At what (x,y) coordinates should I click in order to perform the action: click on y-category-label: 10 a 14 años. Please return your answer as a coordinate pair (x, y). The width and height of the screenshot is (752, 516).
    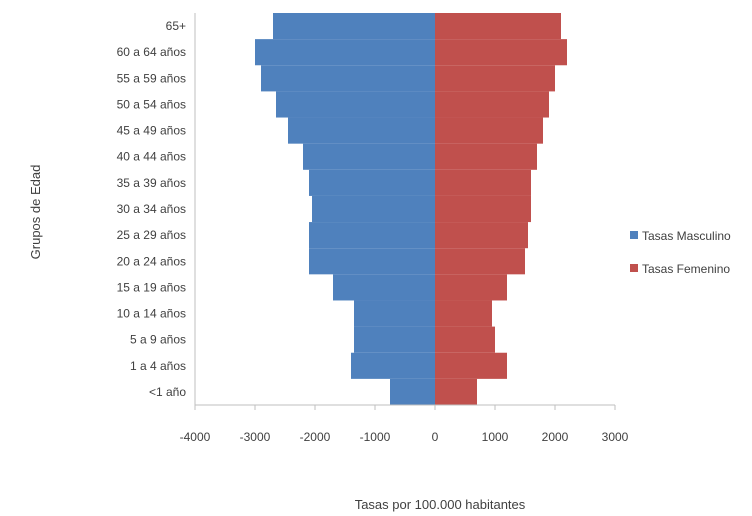
    Looking at the image, I should click on (151, 314).